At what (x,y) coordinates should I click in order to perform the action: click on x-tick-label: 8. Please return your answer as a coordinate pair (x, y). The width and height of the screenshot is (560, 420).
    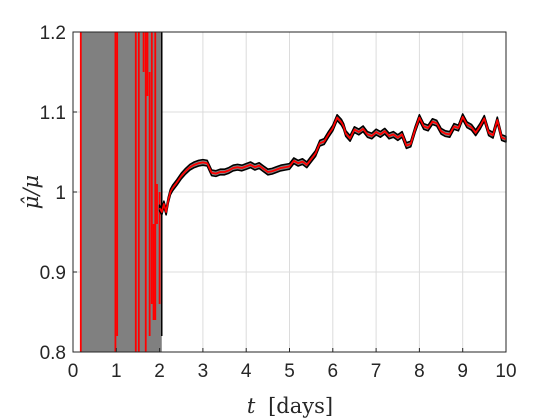
    Looking at the image, I should click on (419, 371).